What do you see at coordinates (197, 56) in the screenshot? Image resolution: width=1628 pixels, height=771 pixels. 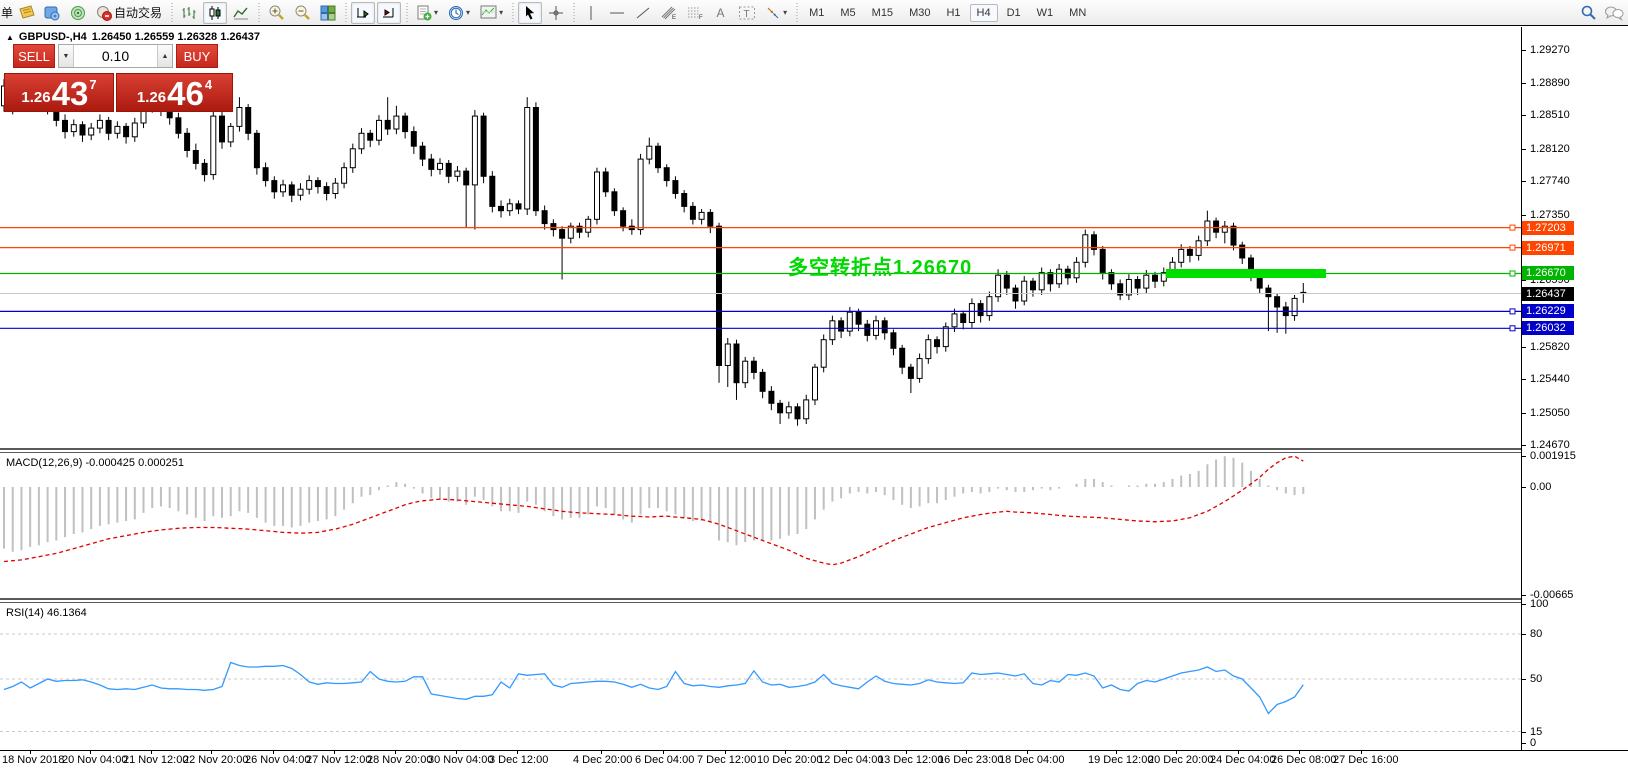 I see `buy-button: BUY` at bounding box center [197, 56].